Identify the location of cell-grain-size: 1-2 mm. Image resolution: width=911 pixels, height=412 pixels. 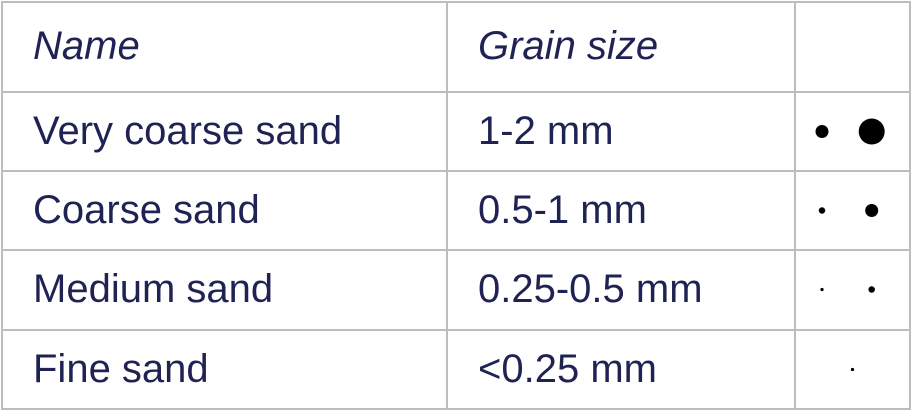
(621, 131).